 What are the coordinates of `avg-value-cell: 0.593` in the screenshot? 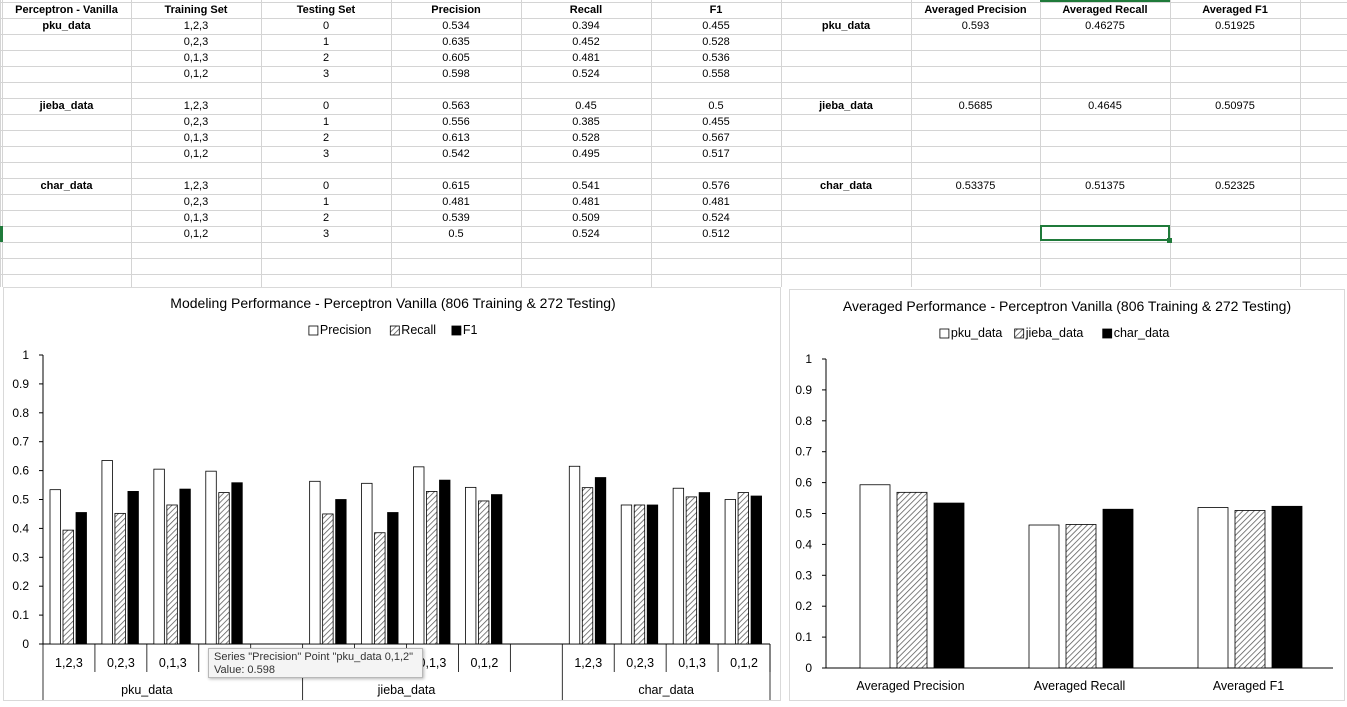 It's located at (975, 26).